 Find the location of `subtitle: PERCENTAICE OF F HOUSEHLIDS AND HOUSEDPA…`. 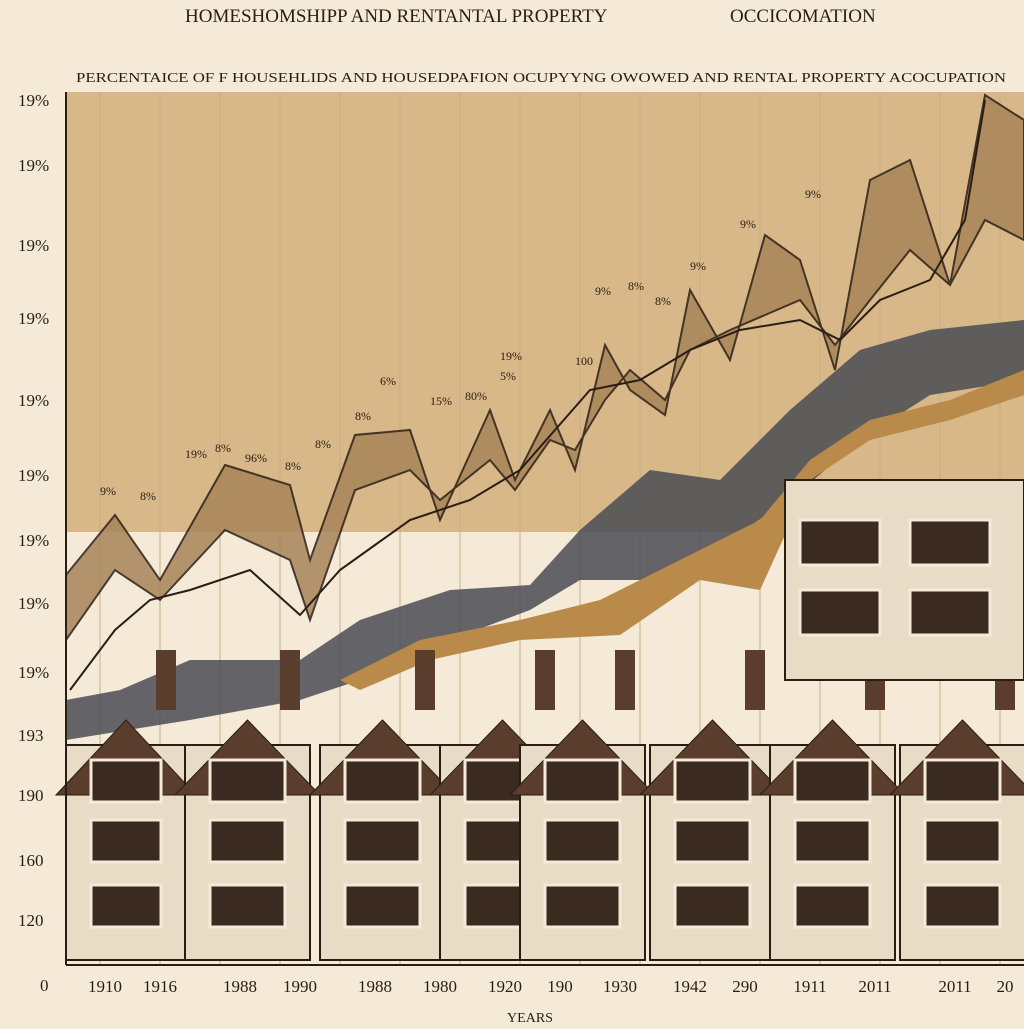

subtitle: PERCENTAICE OF F HOUSEHLIDS AND HOUSEDPA… is located at coordinates (541, 77).